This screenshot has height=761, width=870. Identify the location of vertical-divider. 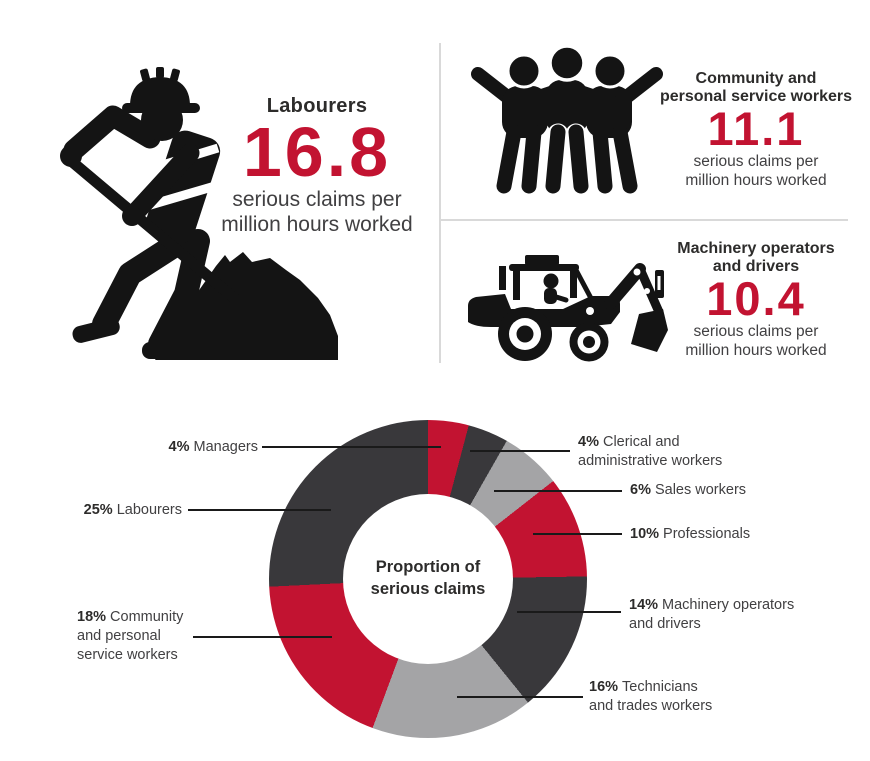
(440, 203).